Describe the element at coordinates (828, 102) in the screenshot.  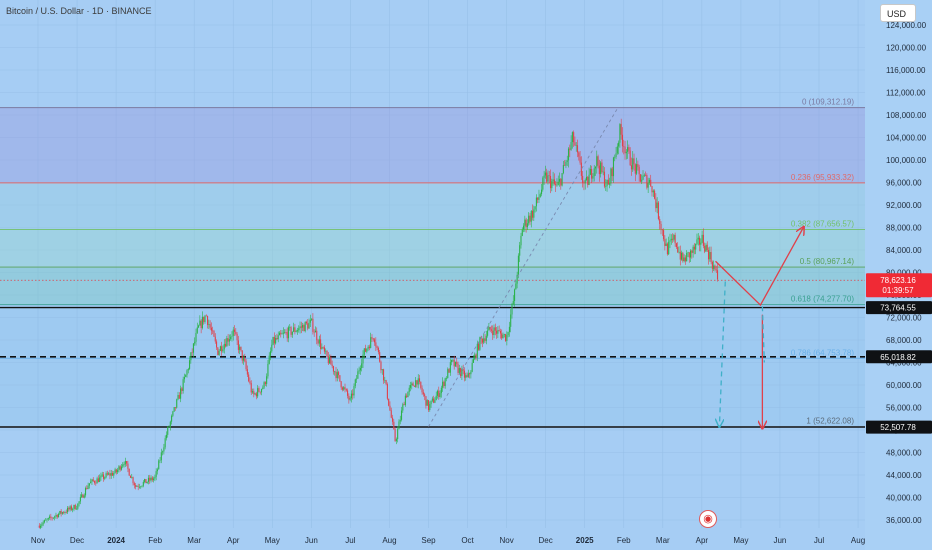
I see `fib-label: 0 (109,312.19)` at that location.